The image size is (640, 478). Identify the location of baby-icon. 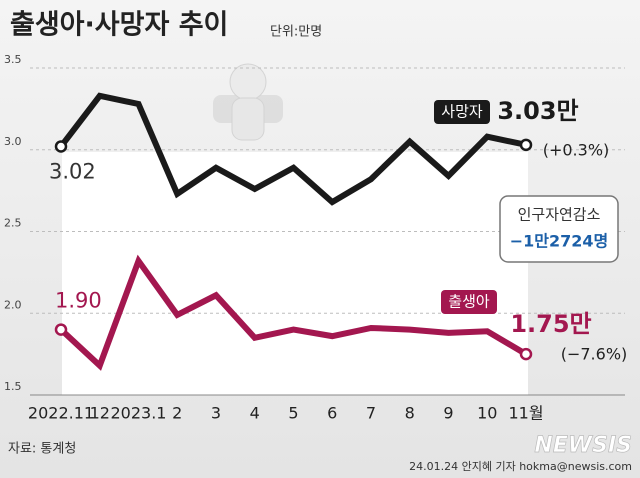
(248, 102).